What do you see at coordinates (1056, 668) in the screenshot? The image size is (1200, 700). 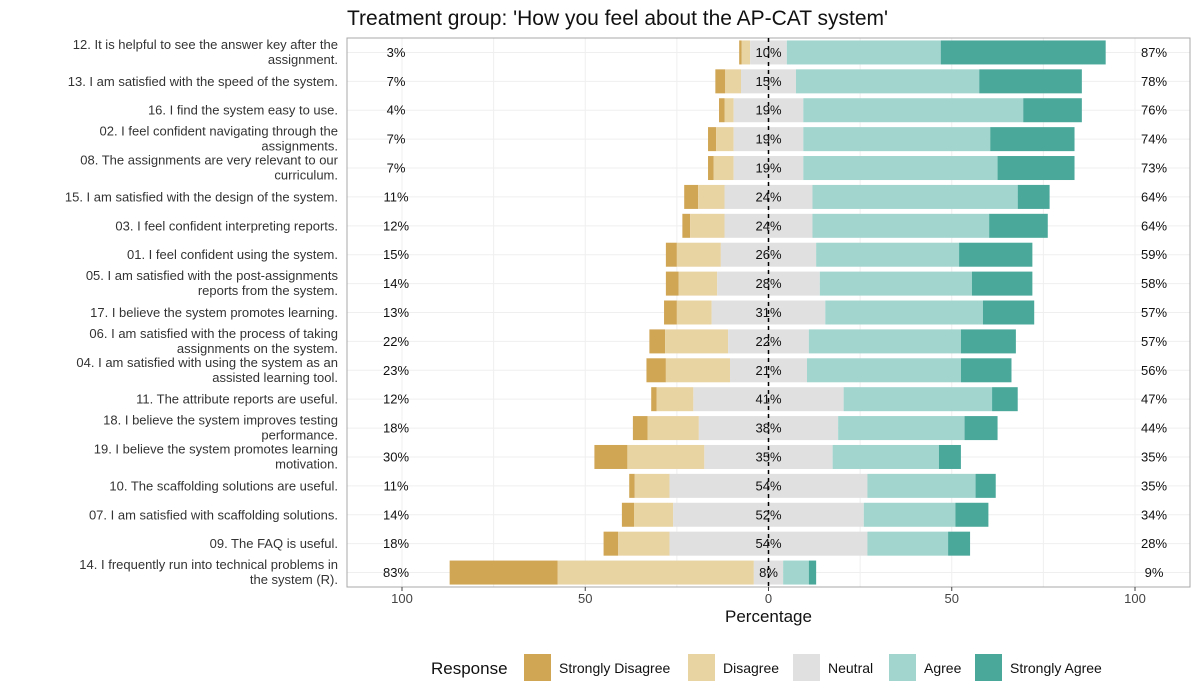 I see `legend-label-strongly-agree: Strongly Agree` at bounding box center [1056, 668].